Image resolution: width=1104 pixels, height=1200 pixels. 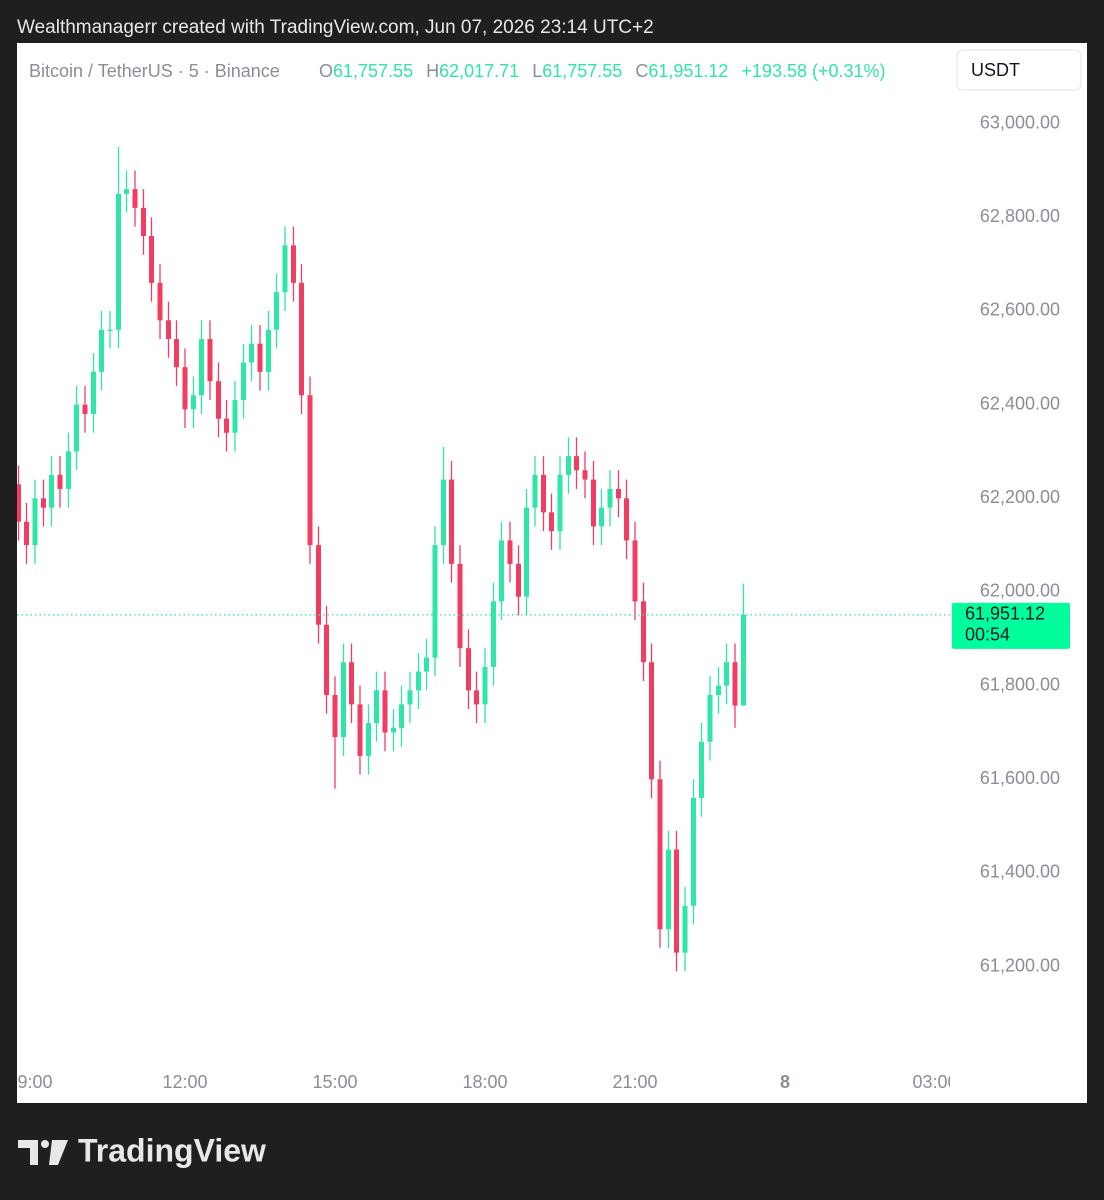 What do you see at coordinates (1011, 625) in the screenshot?
I see `last-price-box` at bounding box center [1011, 625].